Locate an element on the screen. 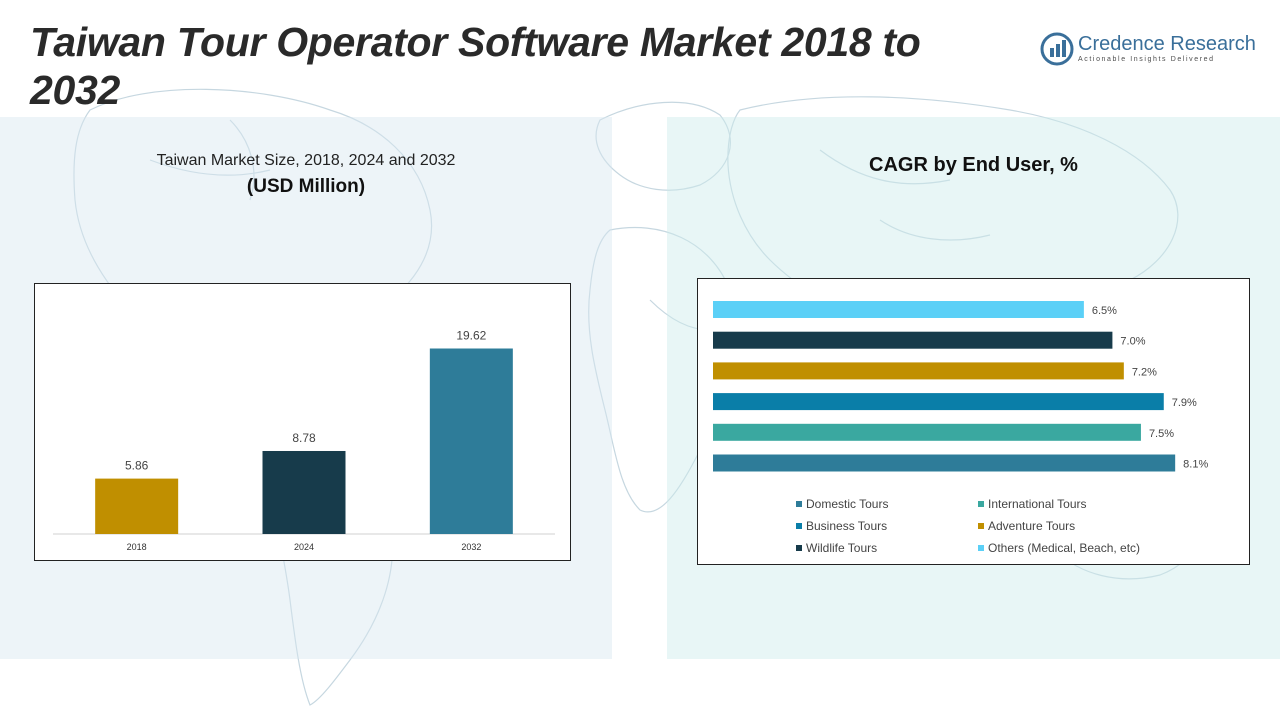 The height and width of the screenshot is (720, 1280). bar-value-label: 5.86 is located at coordinates (137, 466).